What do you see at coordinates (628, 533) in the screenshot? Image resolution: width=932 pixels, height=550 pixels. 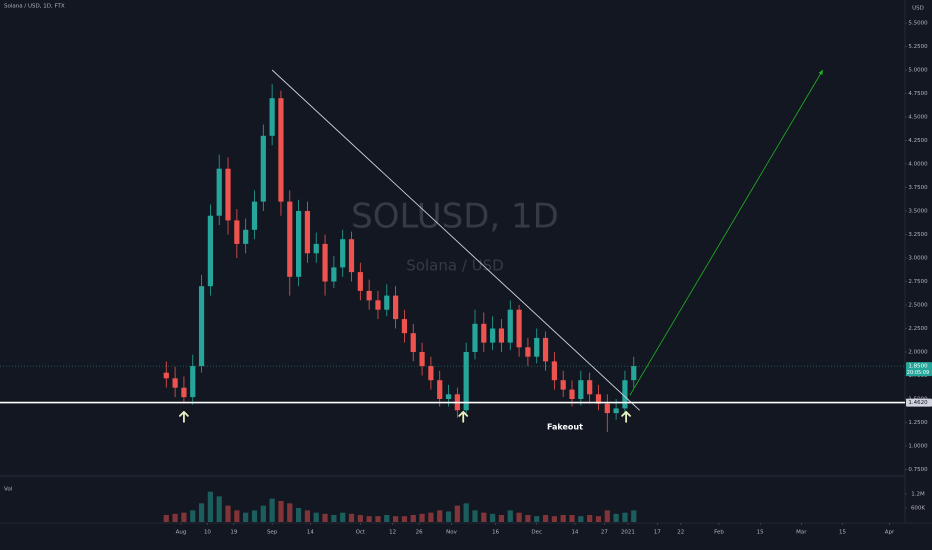 I see `x-tick-label: 2021` at bounding box center [628, 533].